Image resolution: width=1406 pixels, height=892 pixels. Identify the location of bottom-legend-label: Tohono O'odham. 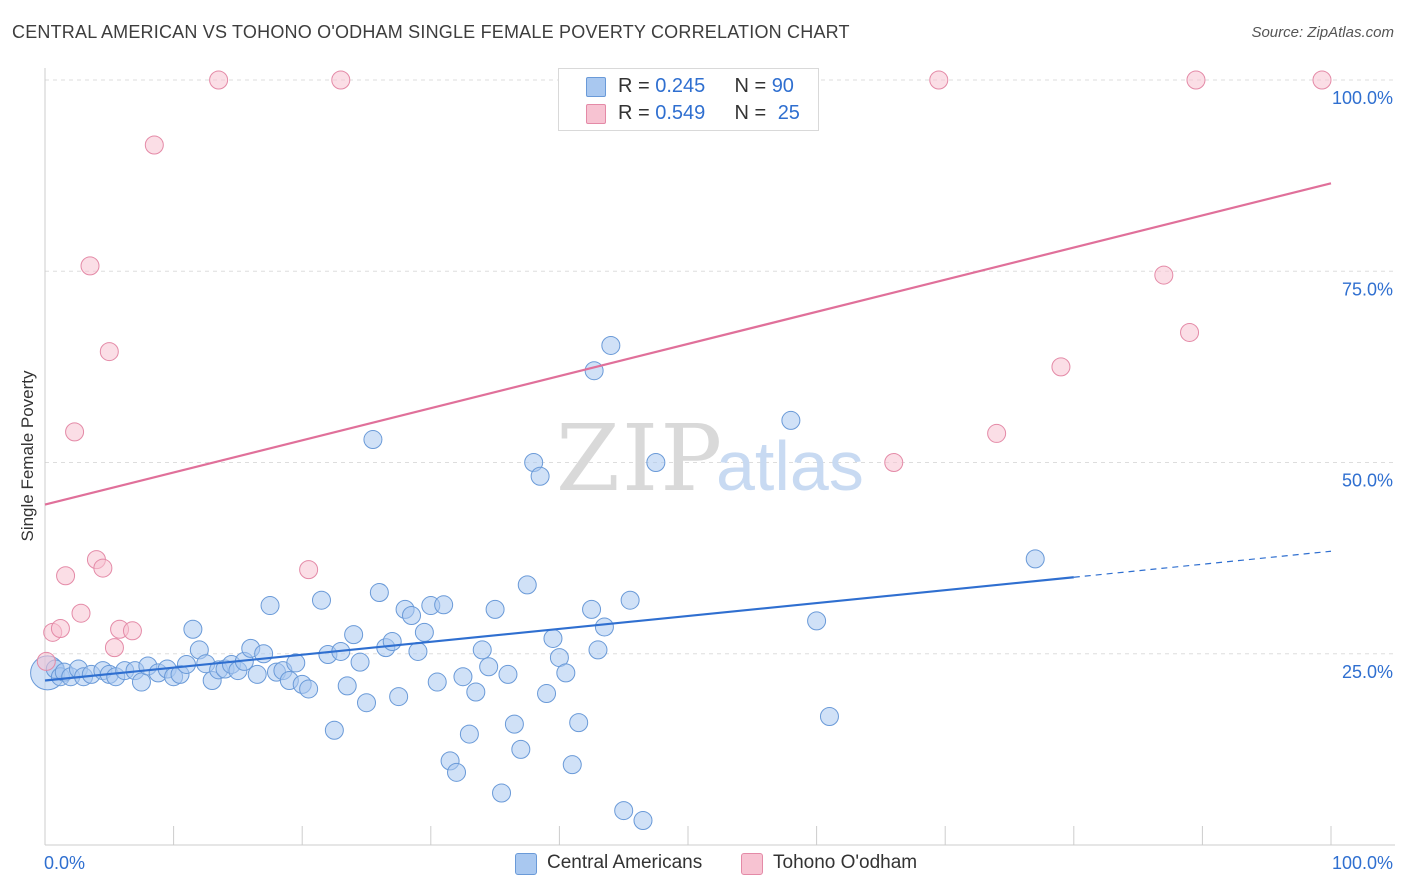
(845, 862).